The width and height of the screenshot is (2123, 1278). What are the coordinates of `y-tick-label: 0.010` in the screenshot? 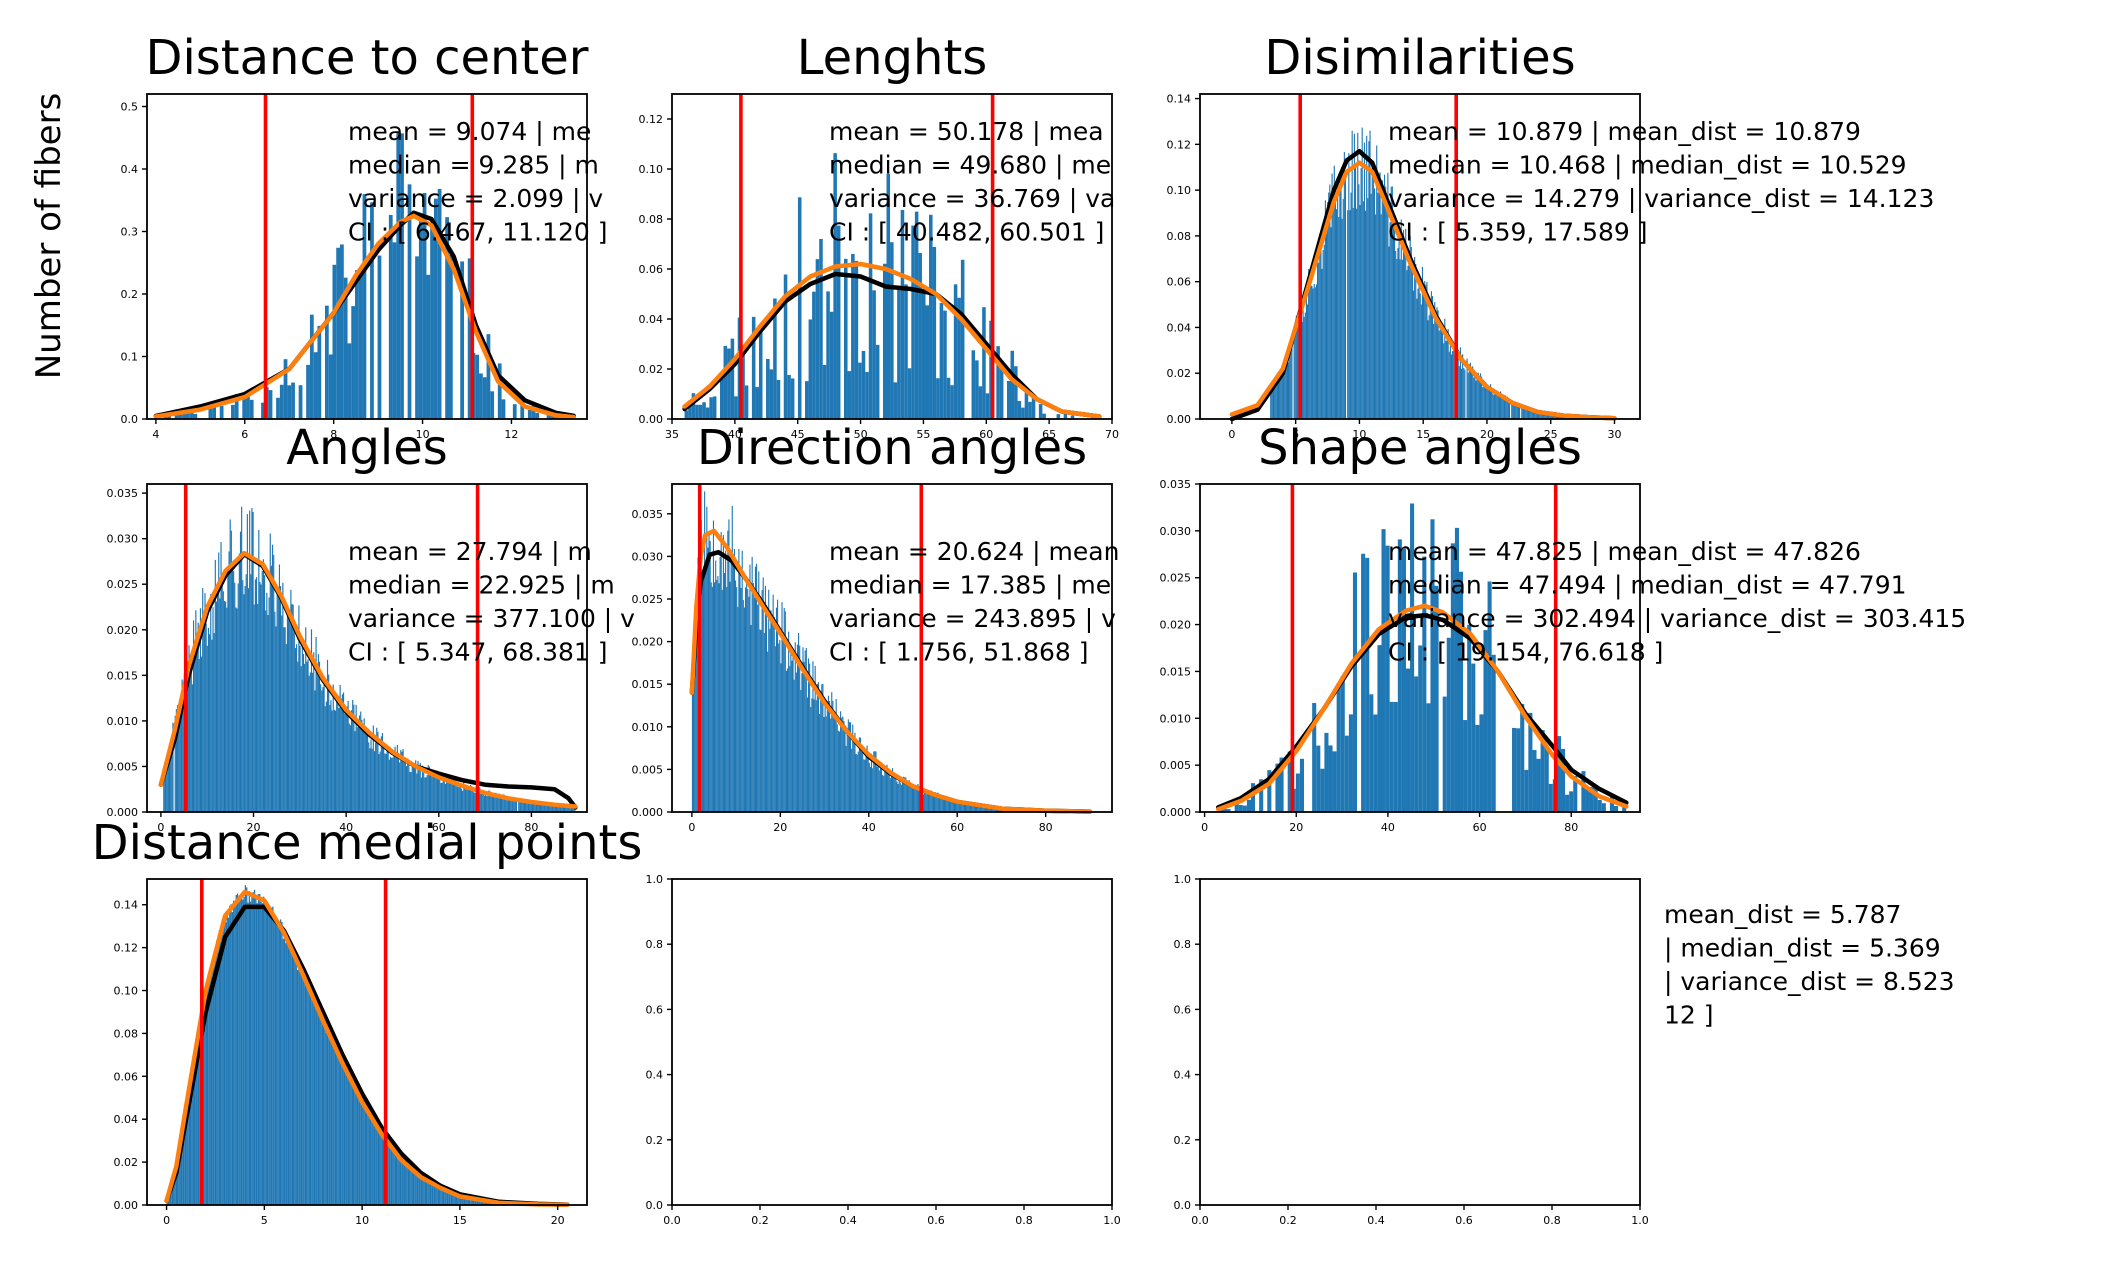 It's located at (1176, 718).